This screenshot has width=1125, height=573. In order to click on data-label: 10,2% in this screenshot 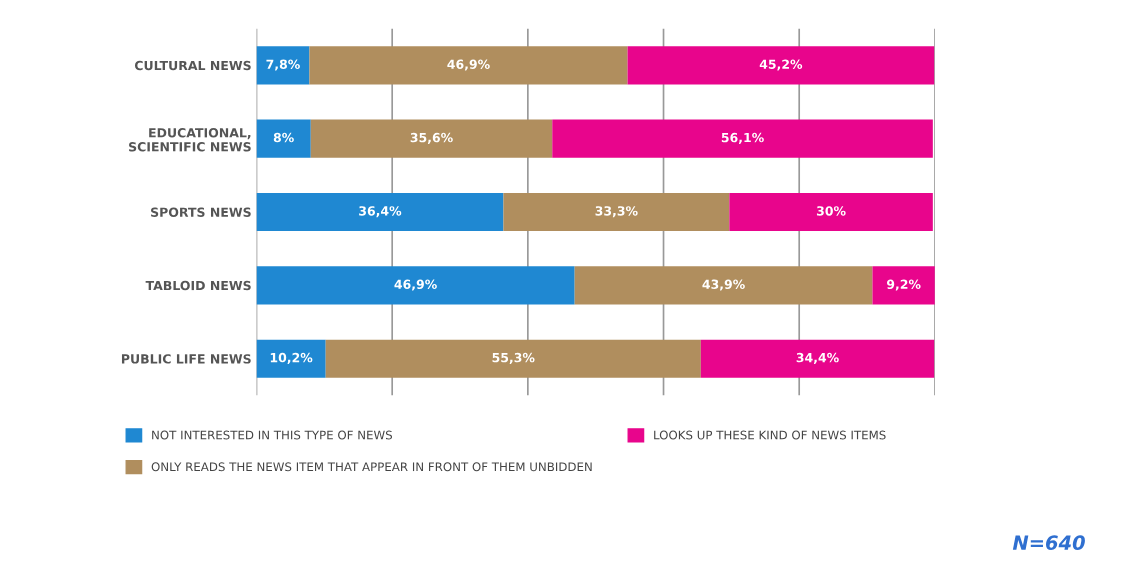, I will do `click(291, 358)`.